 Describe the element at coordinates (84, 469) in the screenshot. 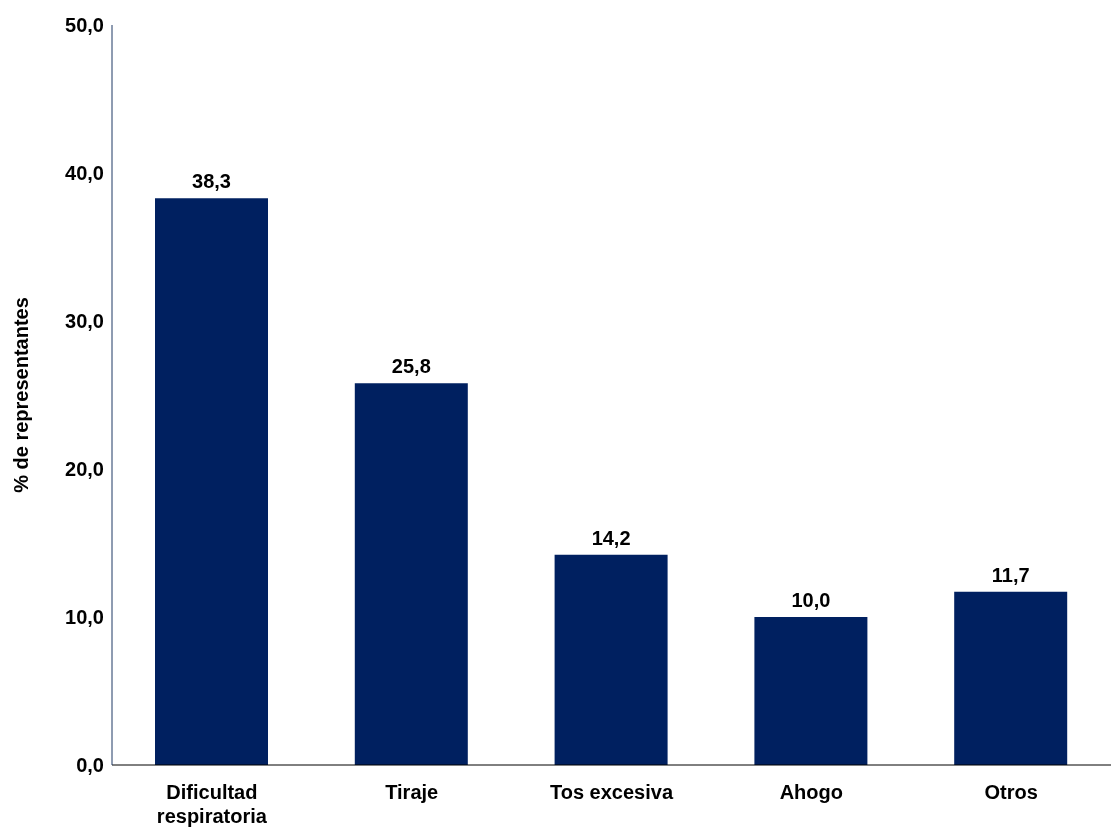

I see `y-tick-label: 20,0` at that location.